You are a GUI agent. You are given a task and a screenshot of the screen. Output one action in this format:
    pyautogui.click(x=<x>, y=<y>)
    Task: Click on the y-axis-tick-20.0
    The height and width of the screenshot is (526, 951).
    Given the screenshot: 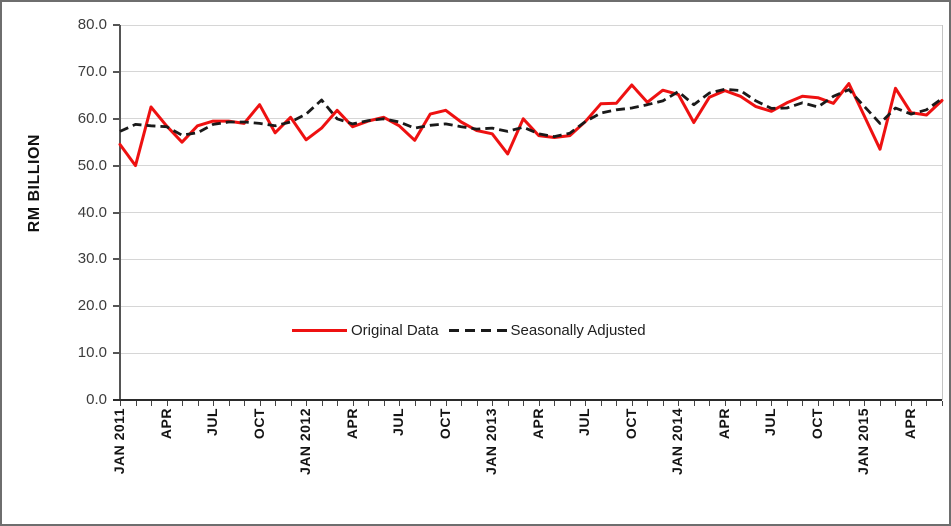 What is the action you would take?
    pyautogui.click(x=116, y=306)
    